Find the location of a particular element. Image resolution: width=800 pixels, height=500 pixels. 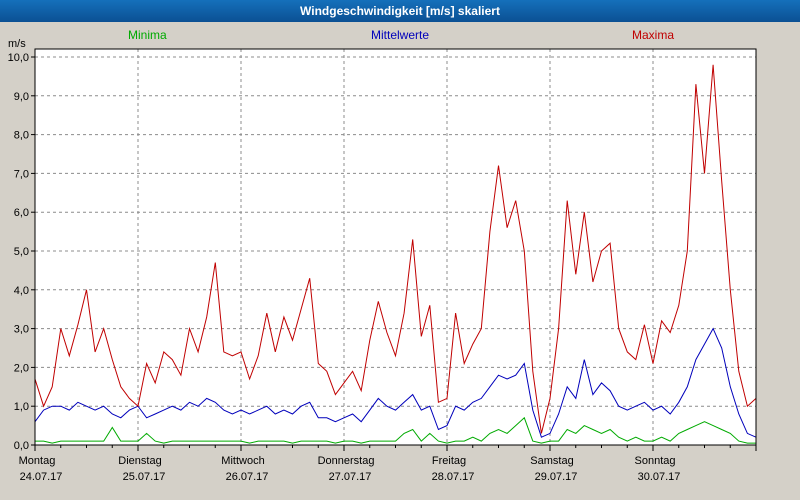

svg-text: 9,0 is located at coordinates (21, 97).